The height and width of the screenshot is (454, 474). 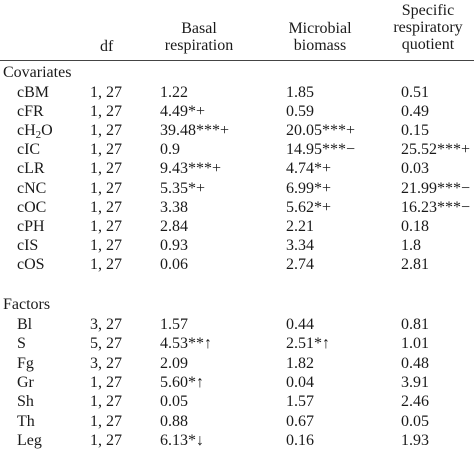 I want to click on row-microbial-biomass: 5.62*+, so click(x=309, y=207).